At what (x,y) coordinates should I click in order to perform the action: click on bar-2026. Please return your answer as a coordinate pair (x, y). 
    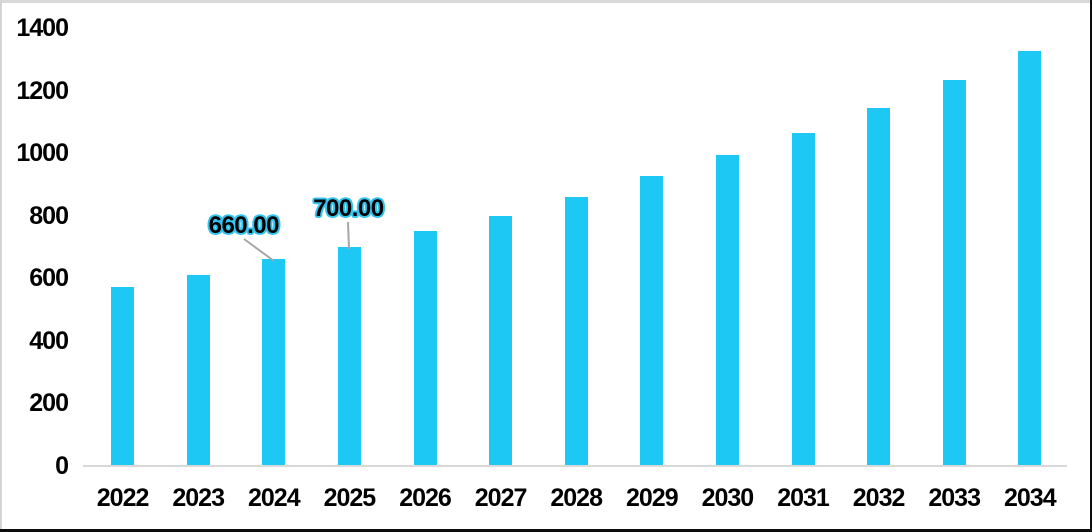
    Looking at the image, I should click on (425, 348).